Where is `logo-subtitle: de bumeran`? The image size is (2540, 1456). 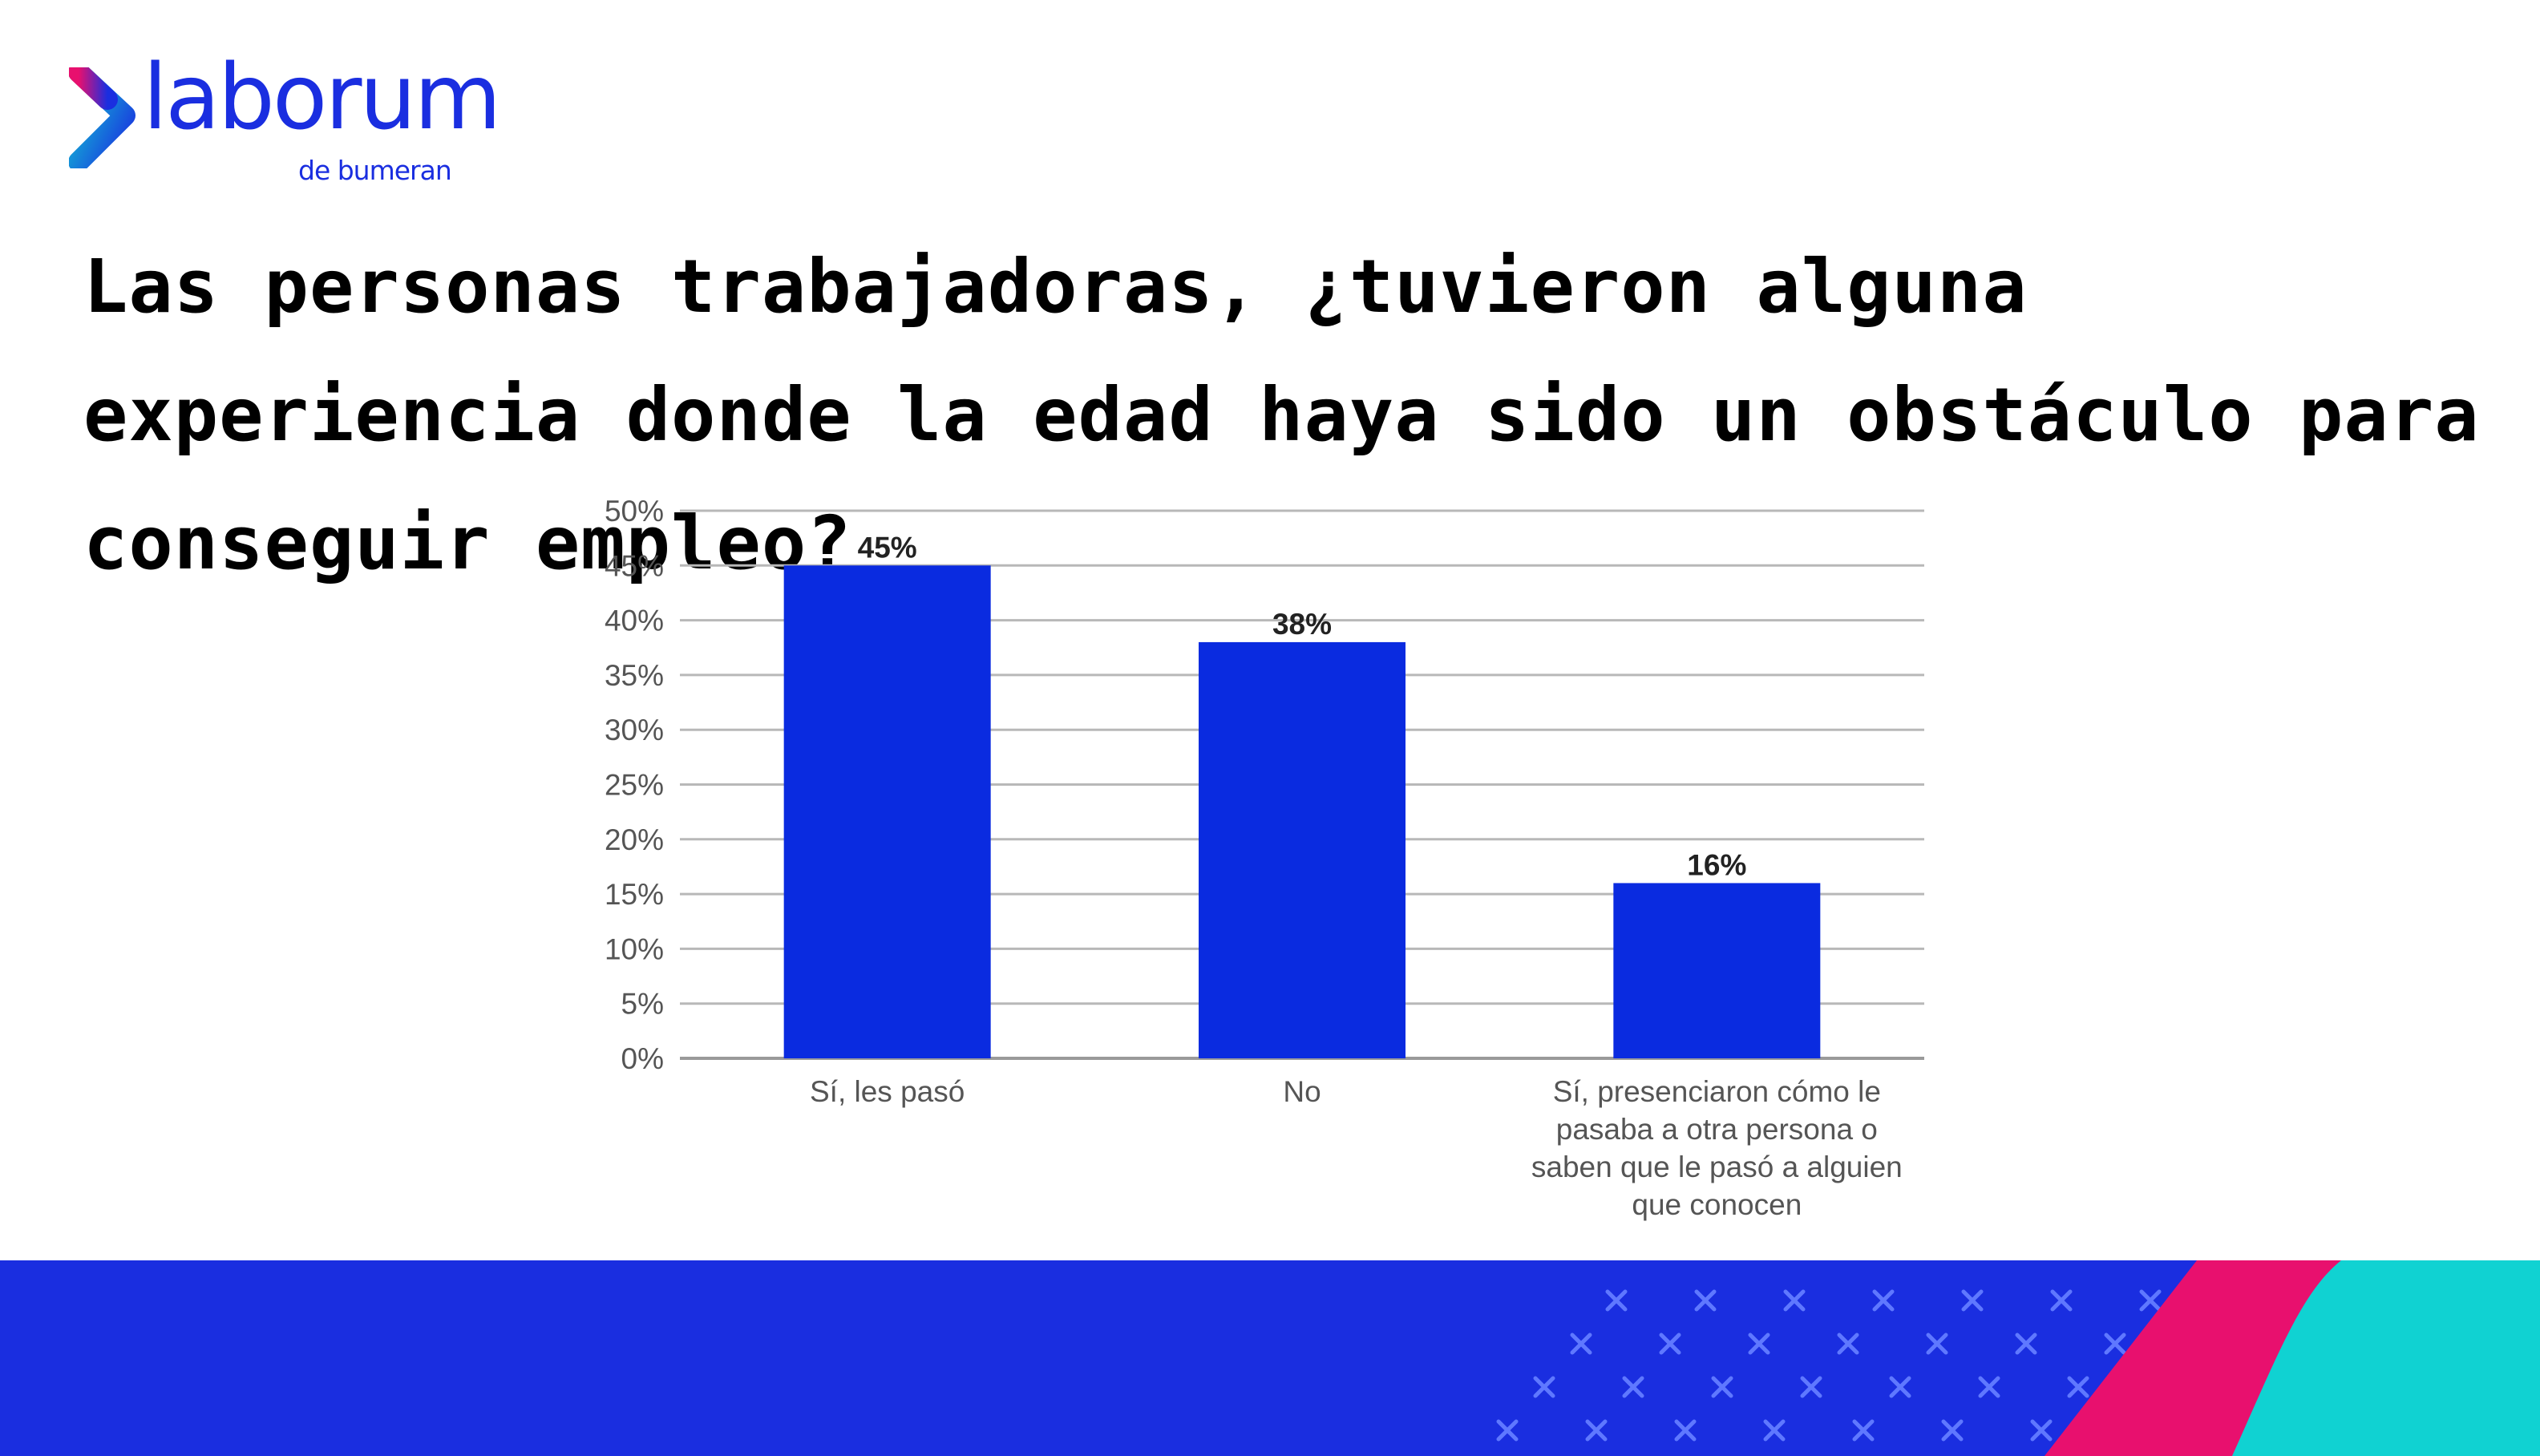 logo-subtitle: de bumeran is located at coordinates (375, 170).